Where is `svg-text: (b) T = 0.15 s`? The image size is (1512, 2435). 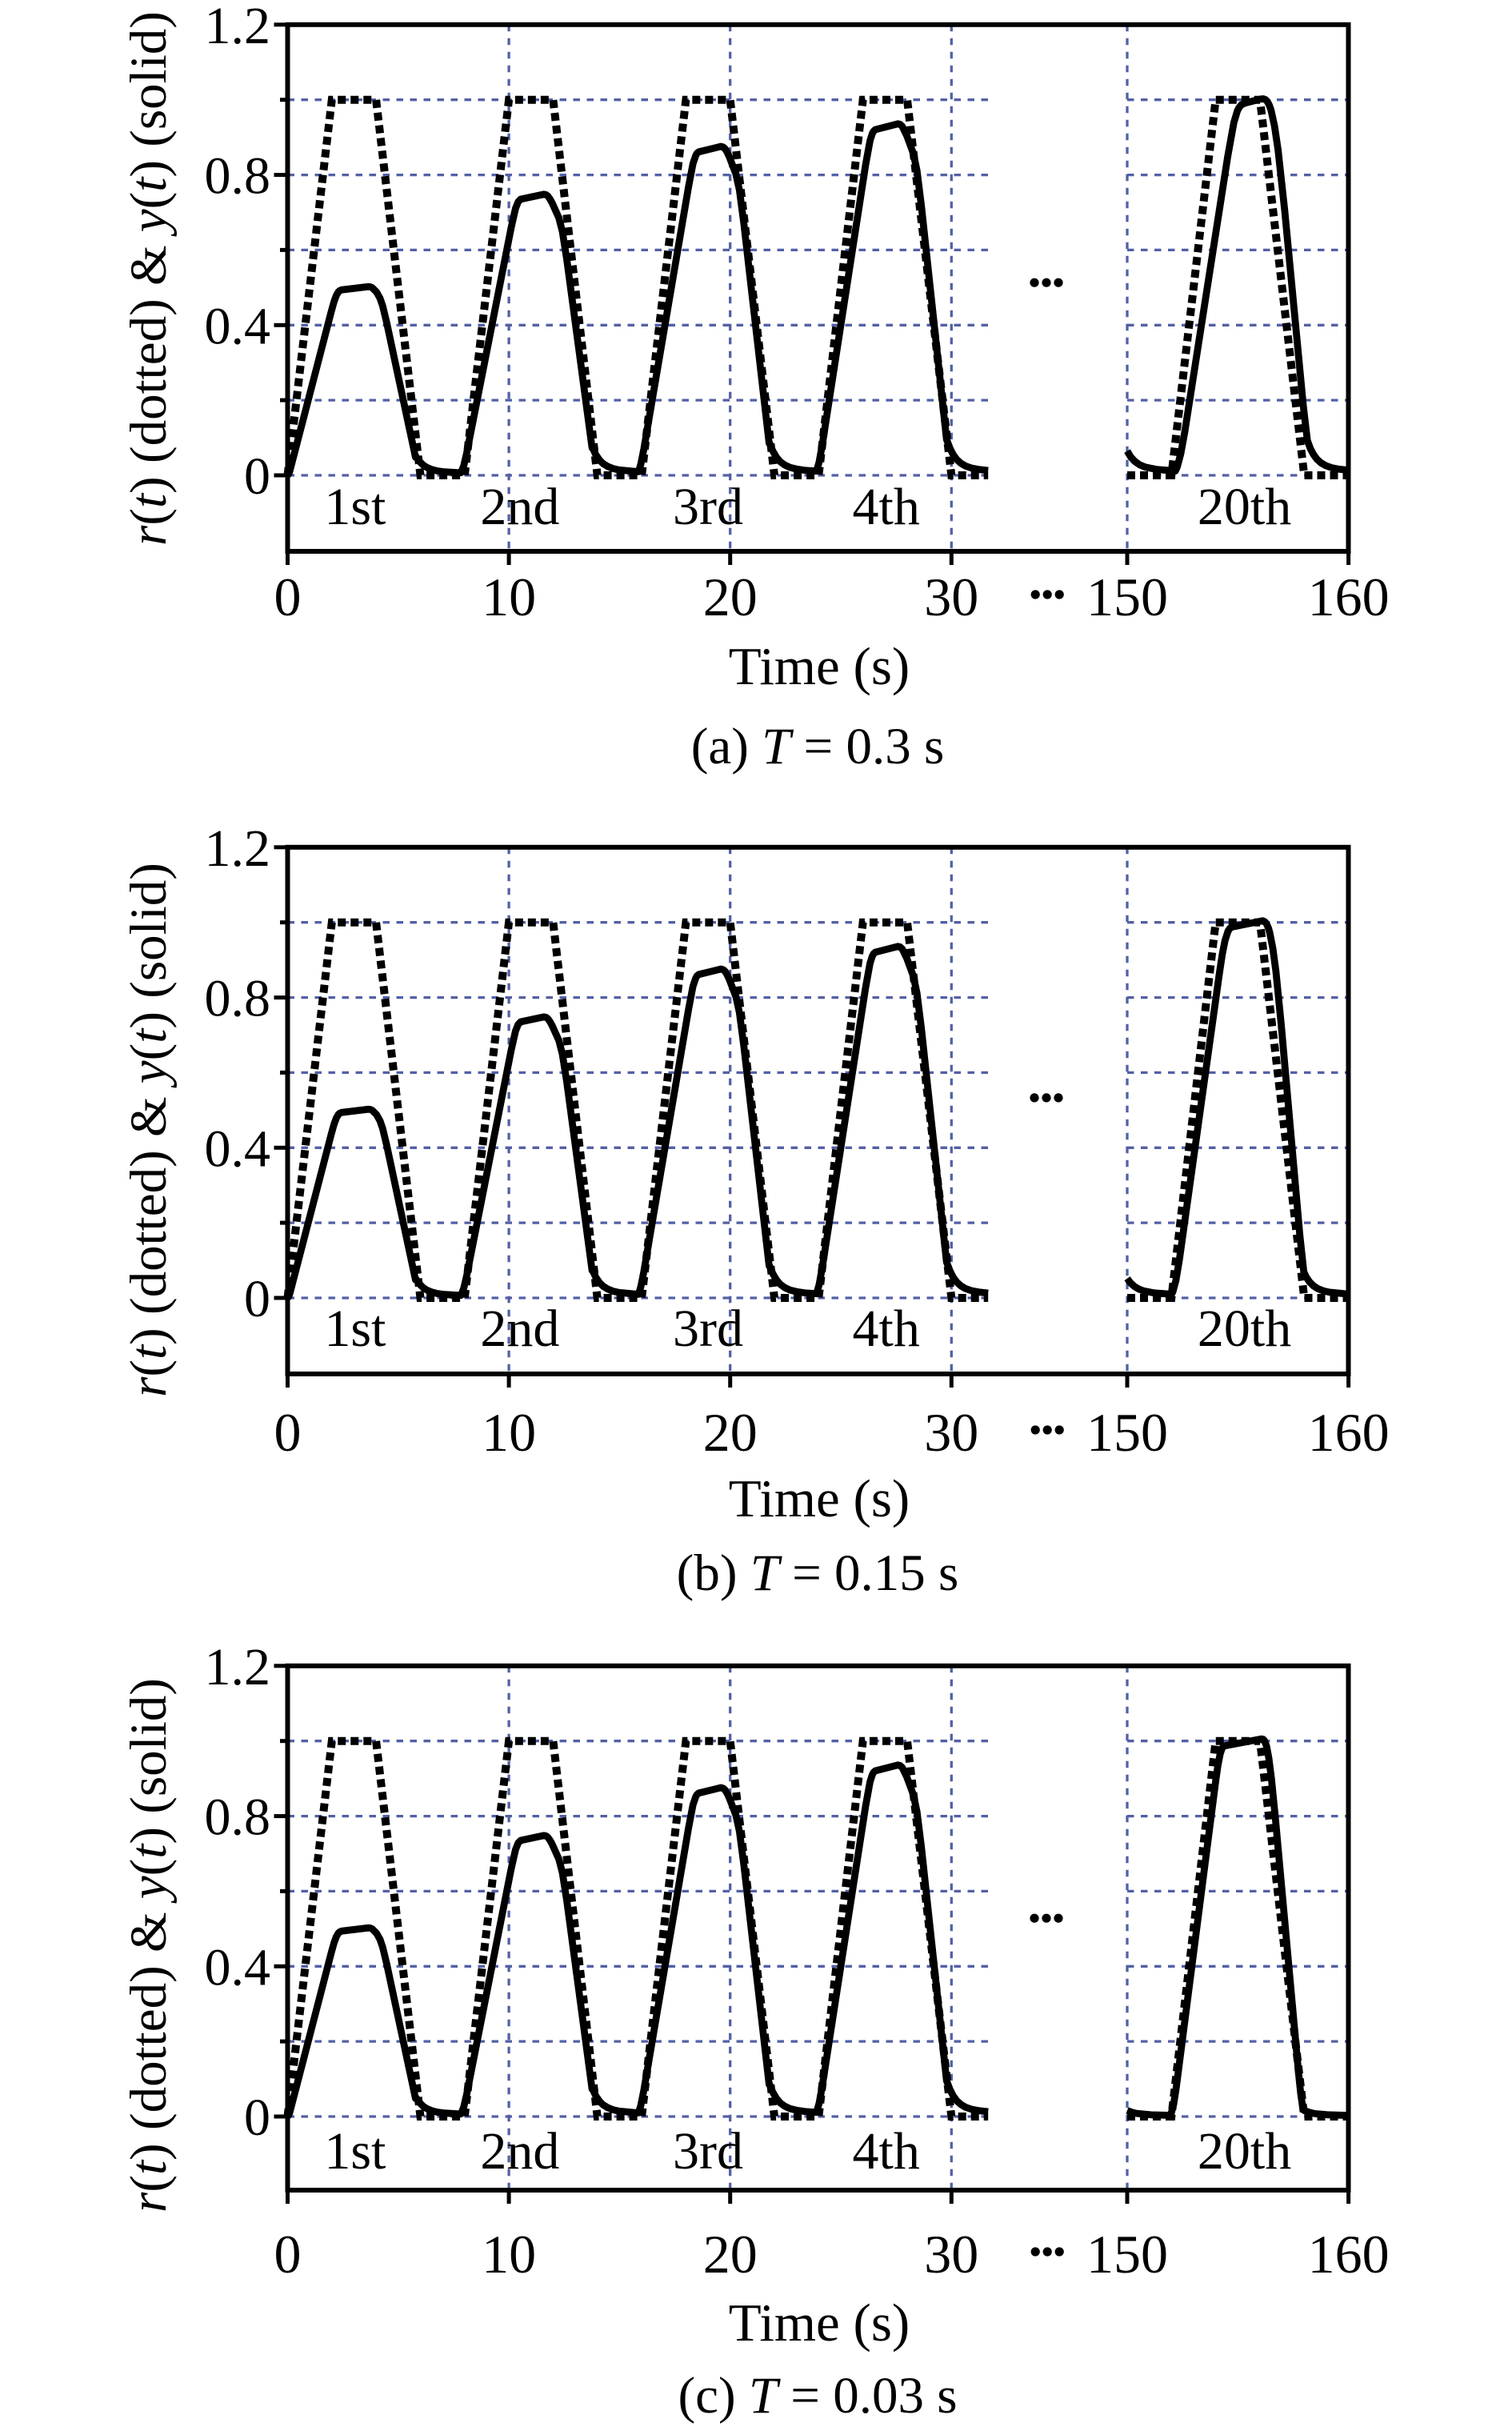
svg-text: (b) T = 0.15 s is located at coordinates (818, 1573).